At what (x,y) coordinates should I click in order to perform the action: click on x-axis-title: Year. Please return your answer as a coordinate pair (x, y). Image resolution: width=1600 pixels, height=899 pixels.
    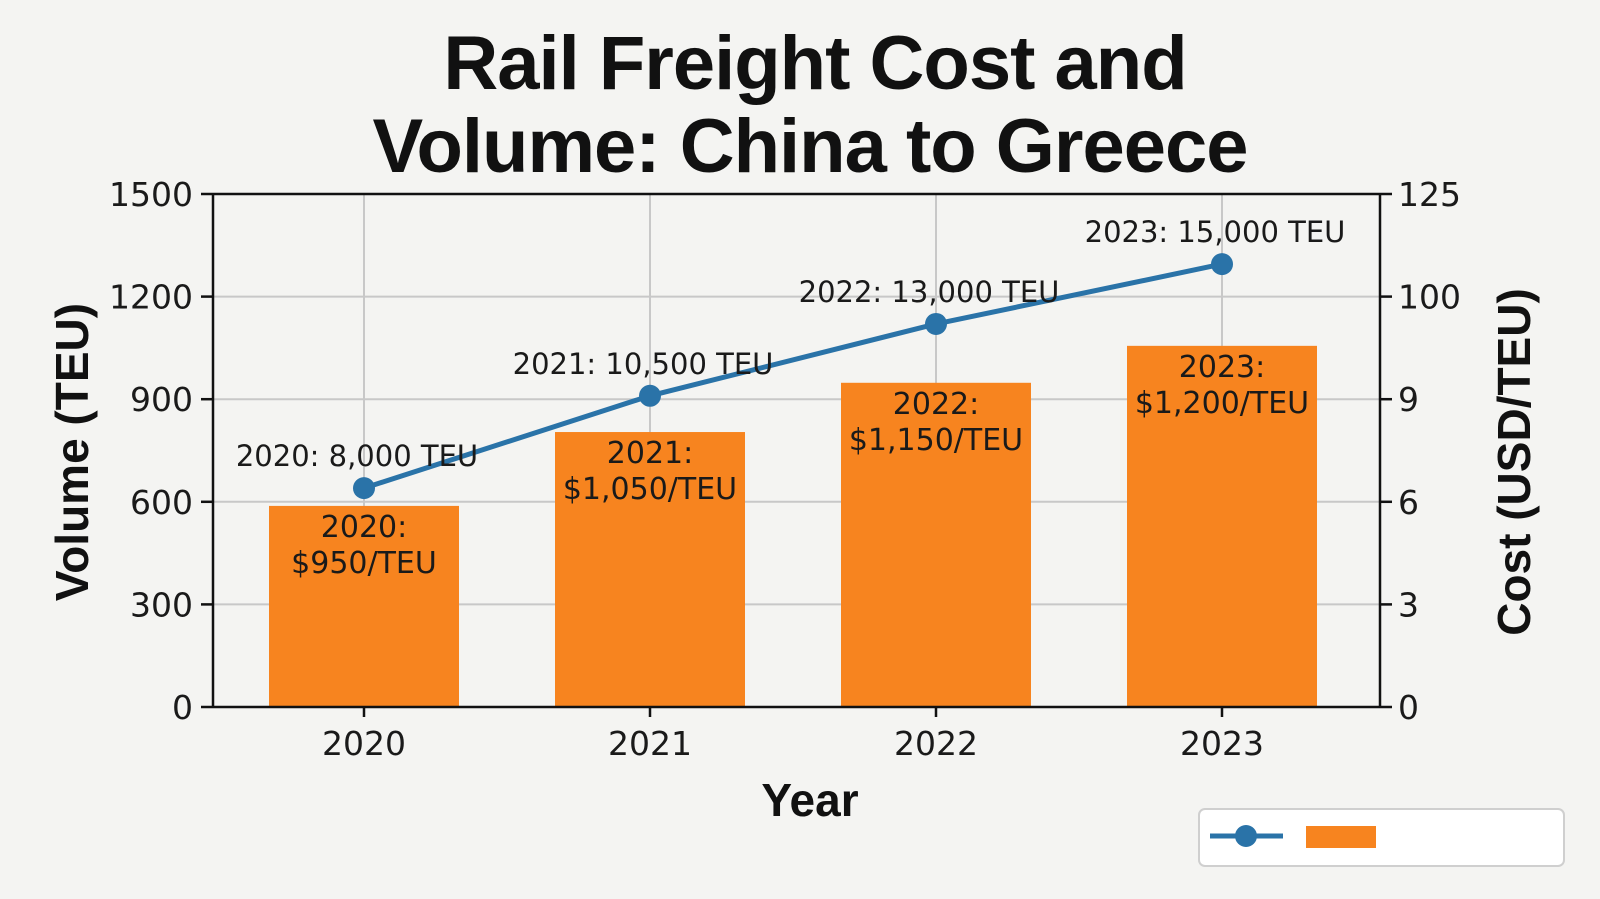
    Looking at the image, I should click on (809, 800).